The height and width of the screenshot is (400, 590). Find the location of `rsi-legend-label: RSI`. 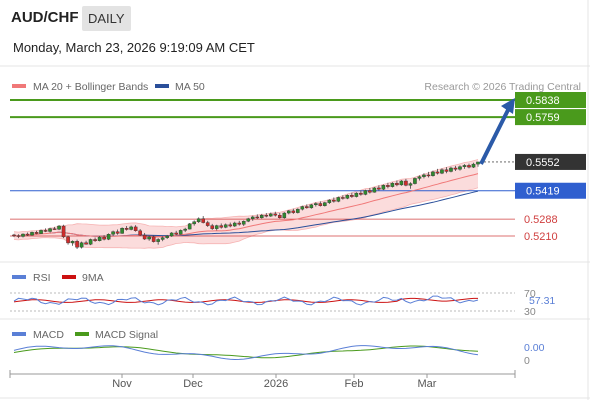

rsi-legend-label: RSI is located at coordinates (42, 278).